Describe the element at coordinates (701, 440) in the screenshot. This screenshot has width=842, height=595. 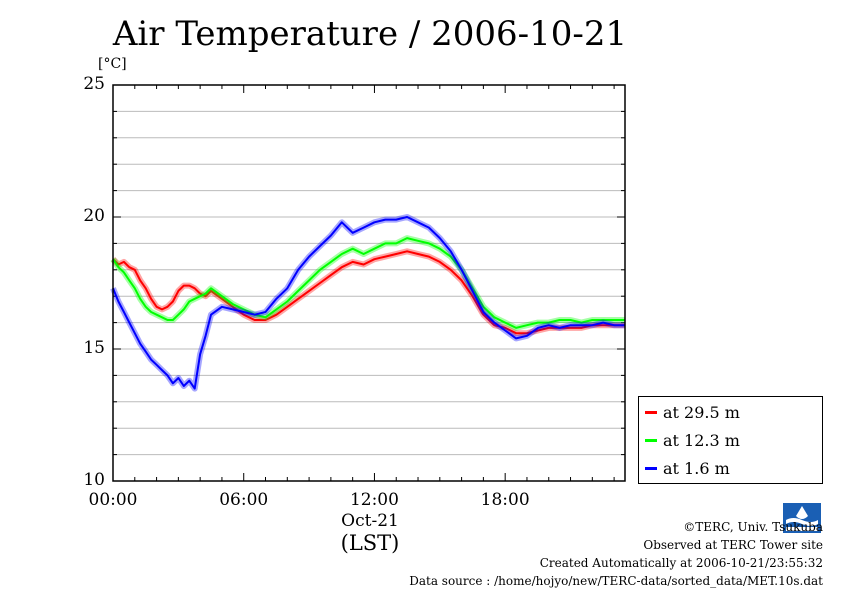
I see `legend-label: at 12.3 m` at that location.